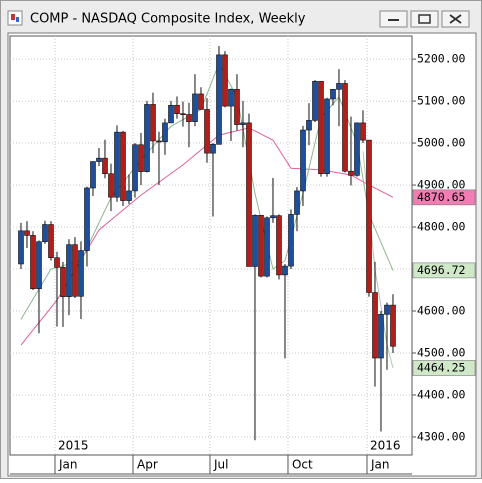 The width and height of the screenshot is (482, 483). I want to click on price-label: 4870.65, so click(441, 197).